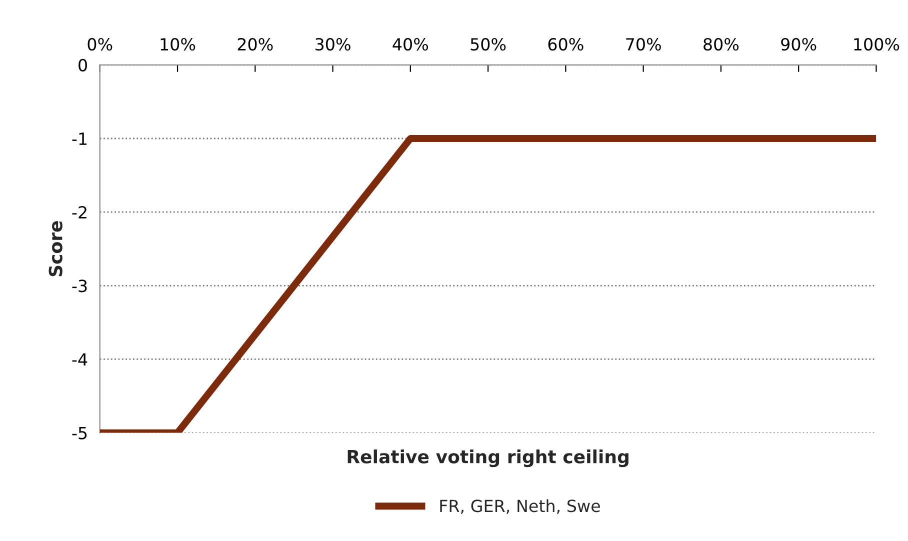  What do you see at coordinates (520, 506) in the screenshot?
I see `legend-label: FR, GER, Neth, Swe` at bounding box center [520, 506].